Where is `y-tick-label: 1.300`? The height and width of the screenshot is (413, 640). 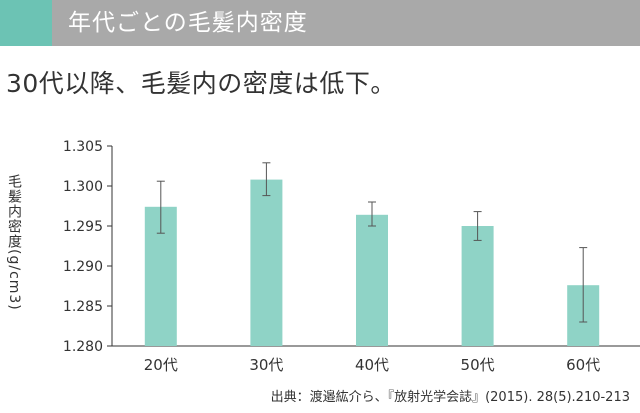 y-tick-label: 1.300 is located at coordinates (83, 187).